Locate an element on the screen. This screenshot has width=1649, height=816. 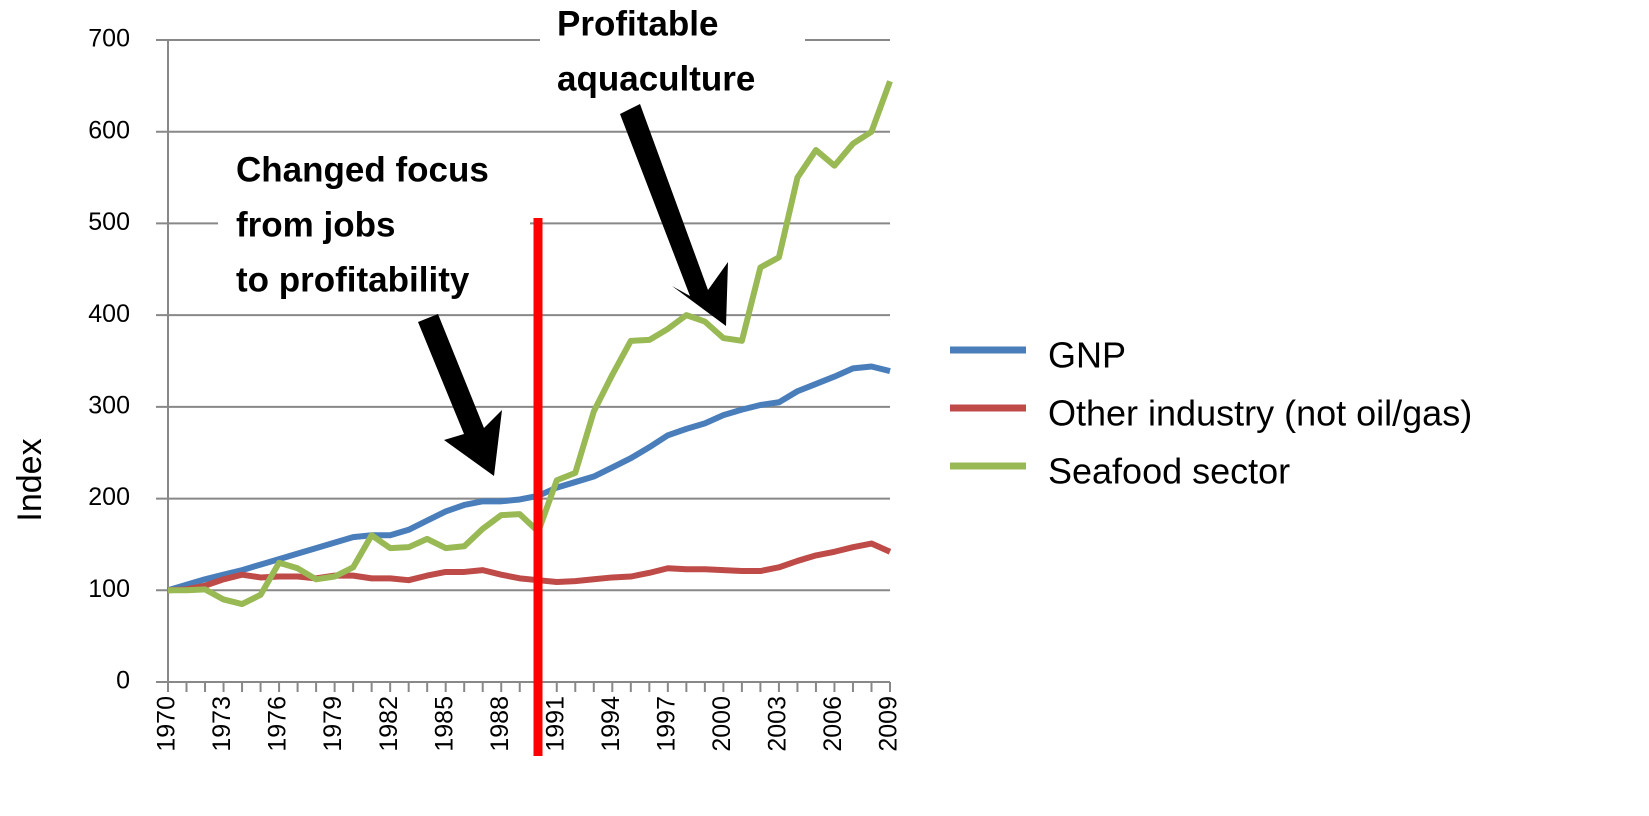
x-tick-label: 1976 is located at coordinates (278, 724).